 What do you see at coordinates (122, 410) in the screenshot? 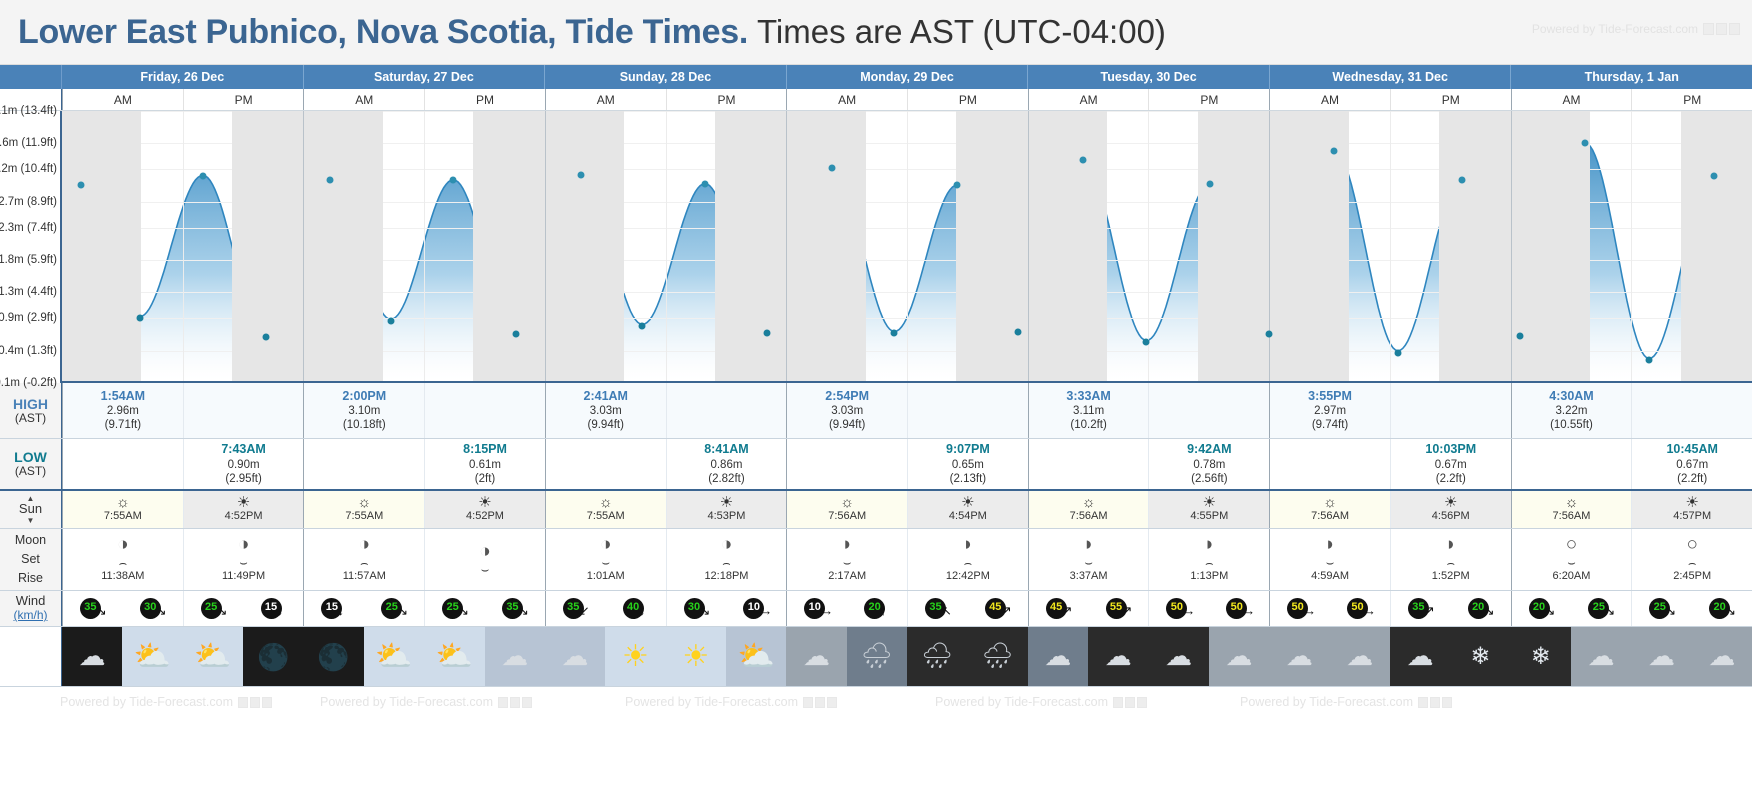
I see `high-tide-cell-0: 1:54AM 2.96m (9.71ft)` at bounding box center [122, 410].